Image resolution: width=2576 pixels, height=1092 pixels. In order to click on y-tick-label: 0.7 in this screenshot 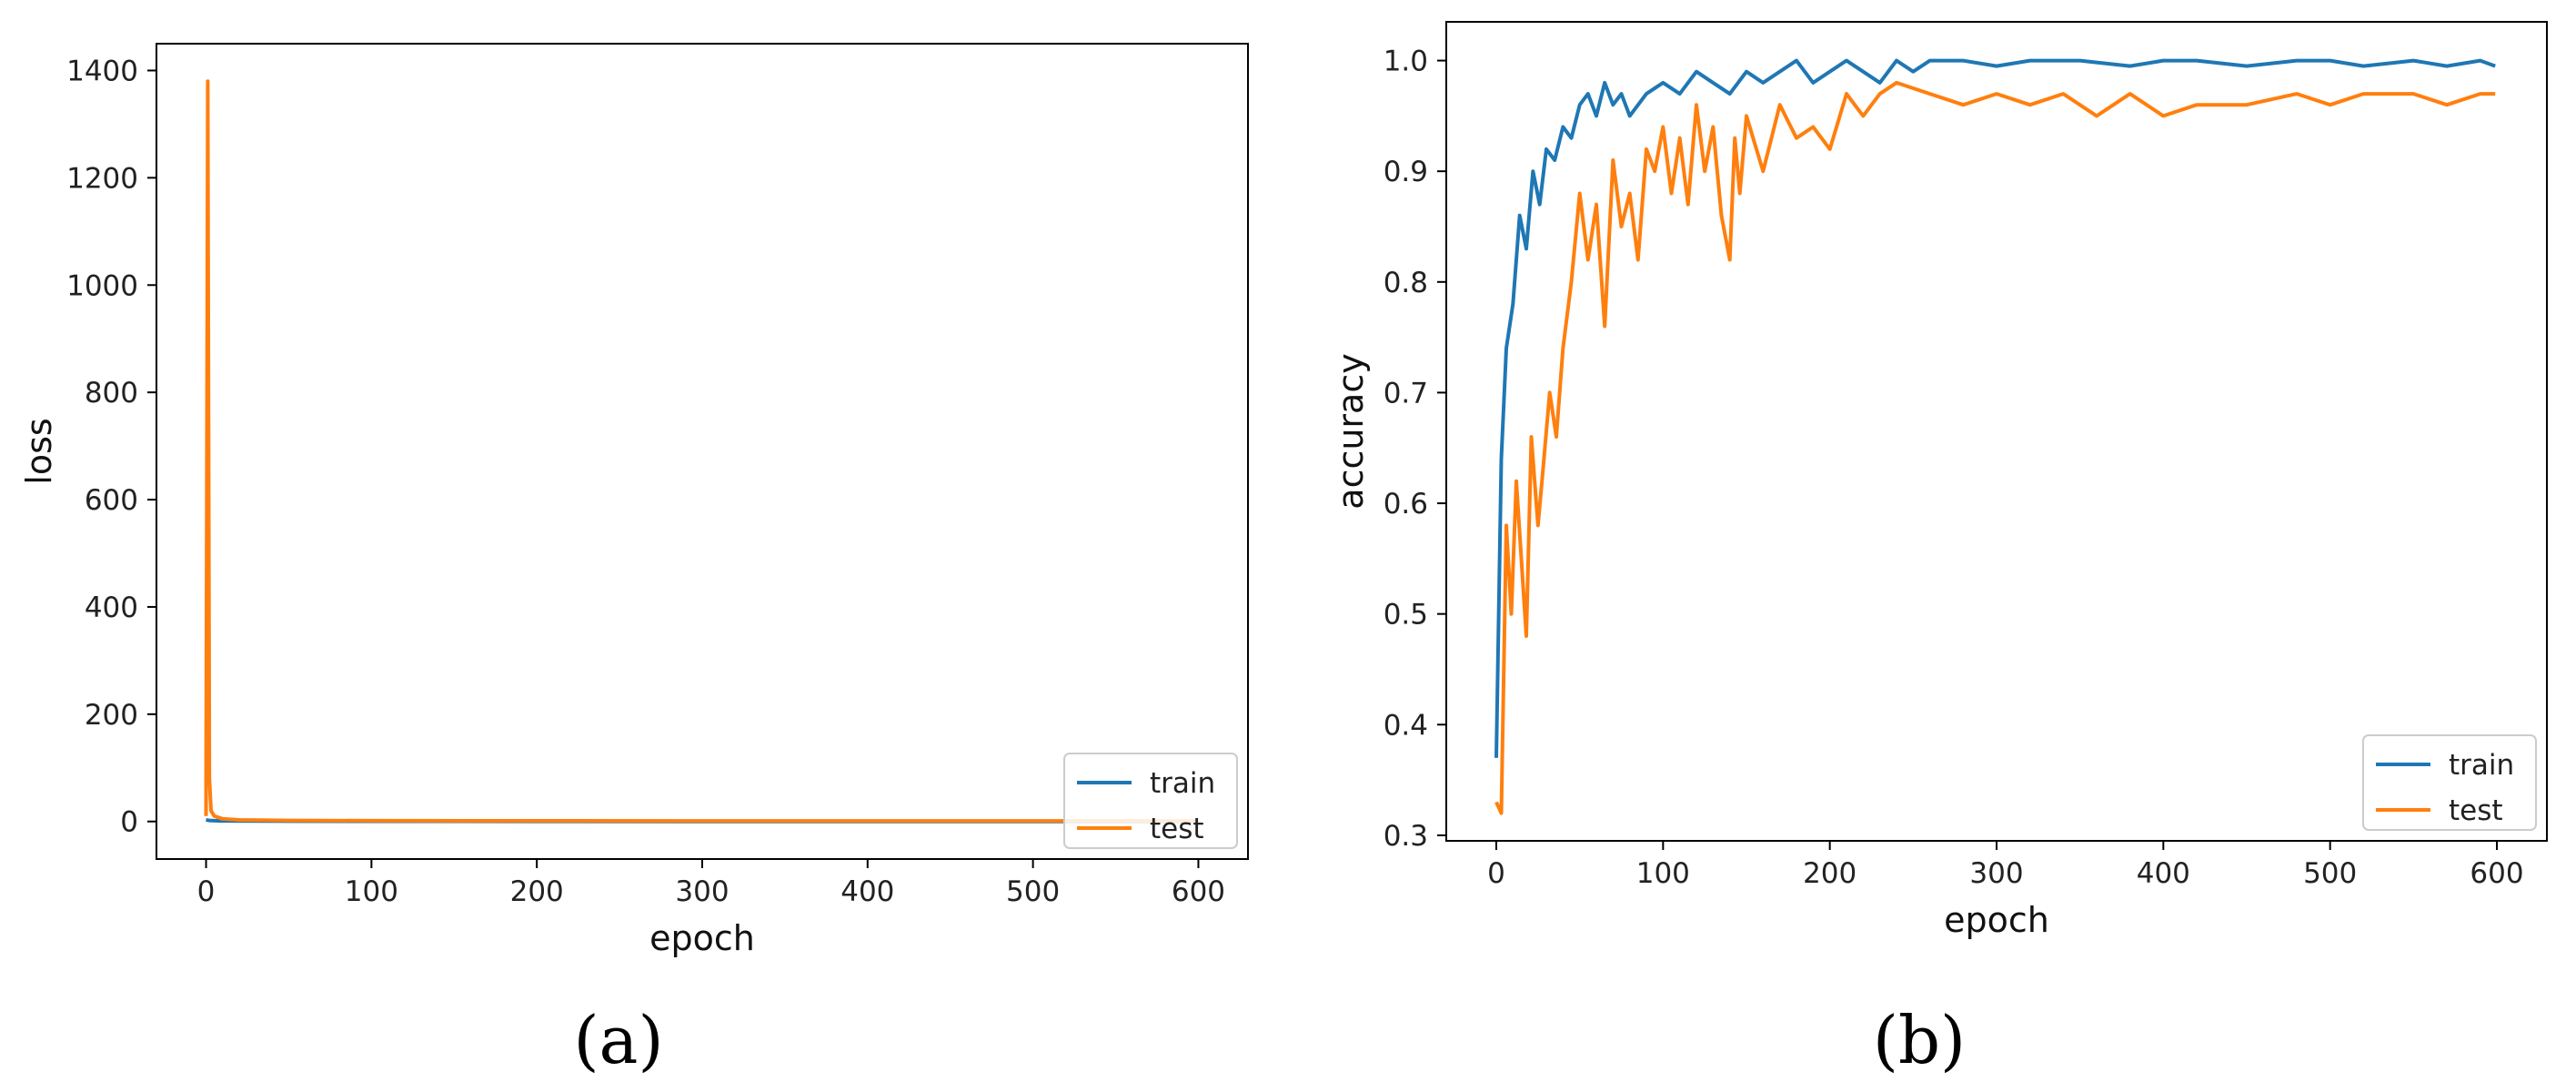, I will do `click(1406, 394)`.